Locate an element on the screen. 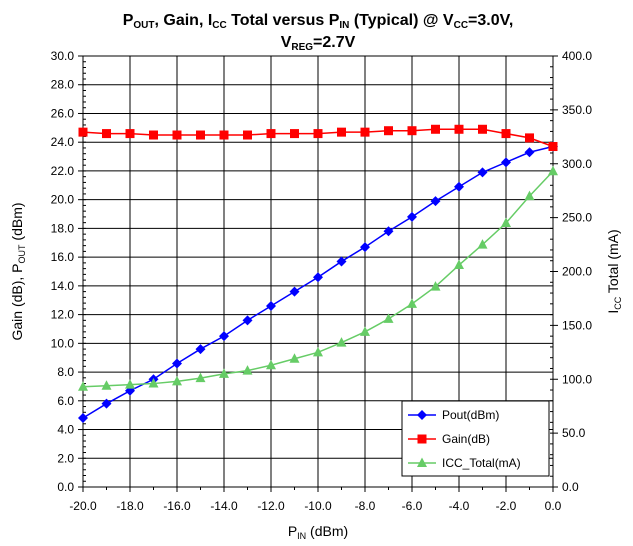 This screenshot has height=546, width=633. left-y-tick-label: 6.0 is located at coordinates (65, 401).